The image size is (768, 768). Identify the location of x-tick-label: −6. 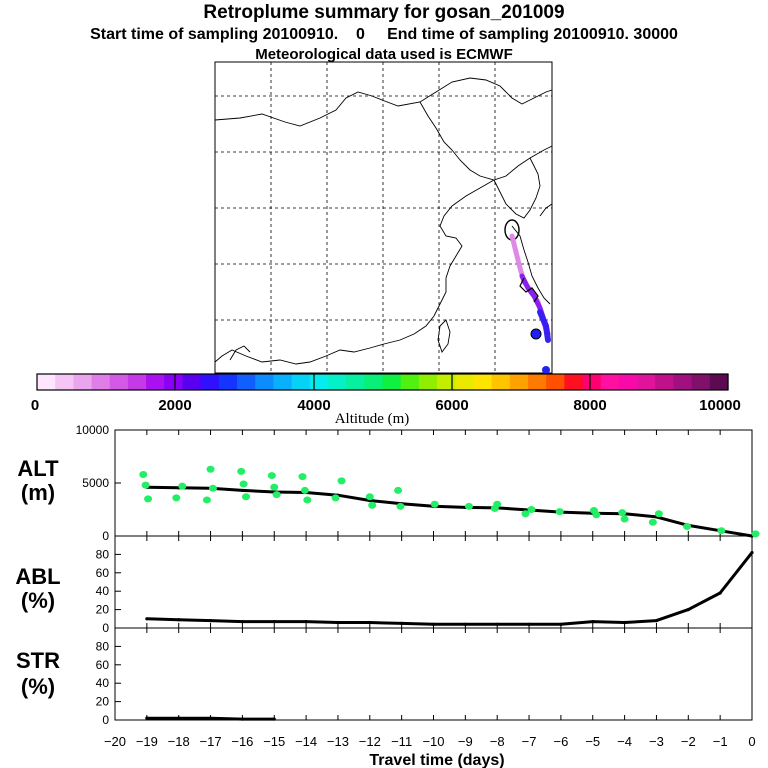
(560, 741).